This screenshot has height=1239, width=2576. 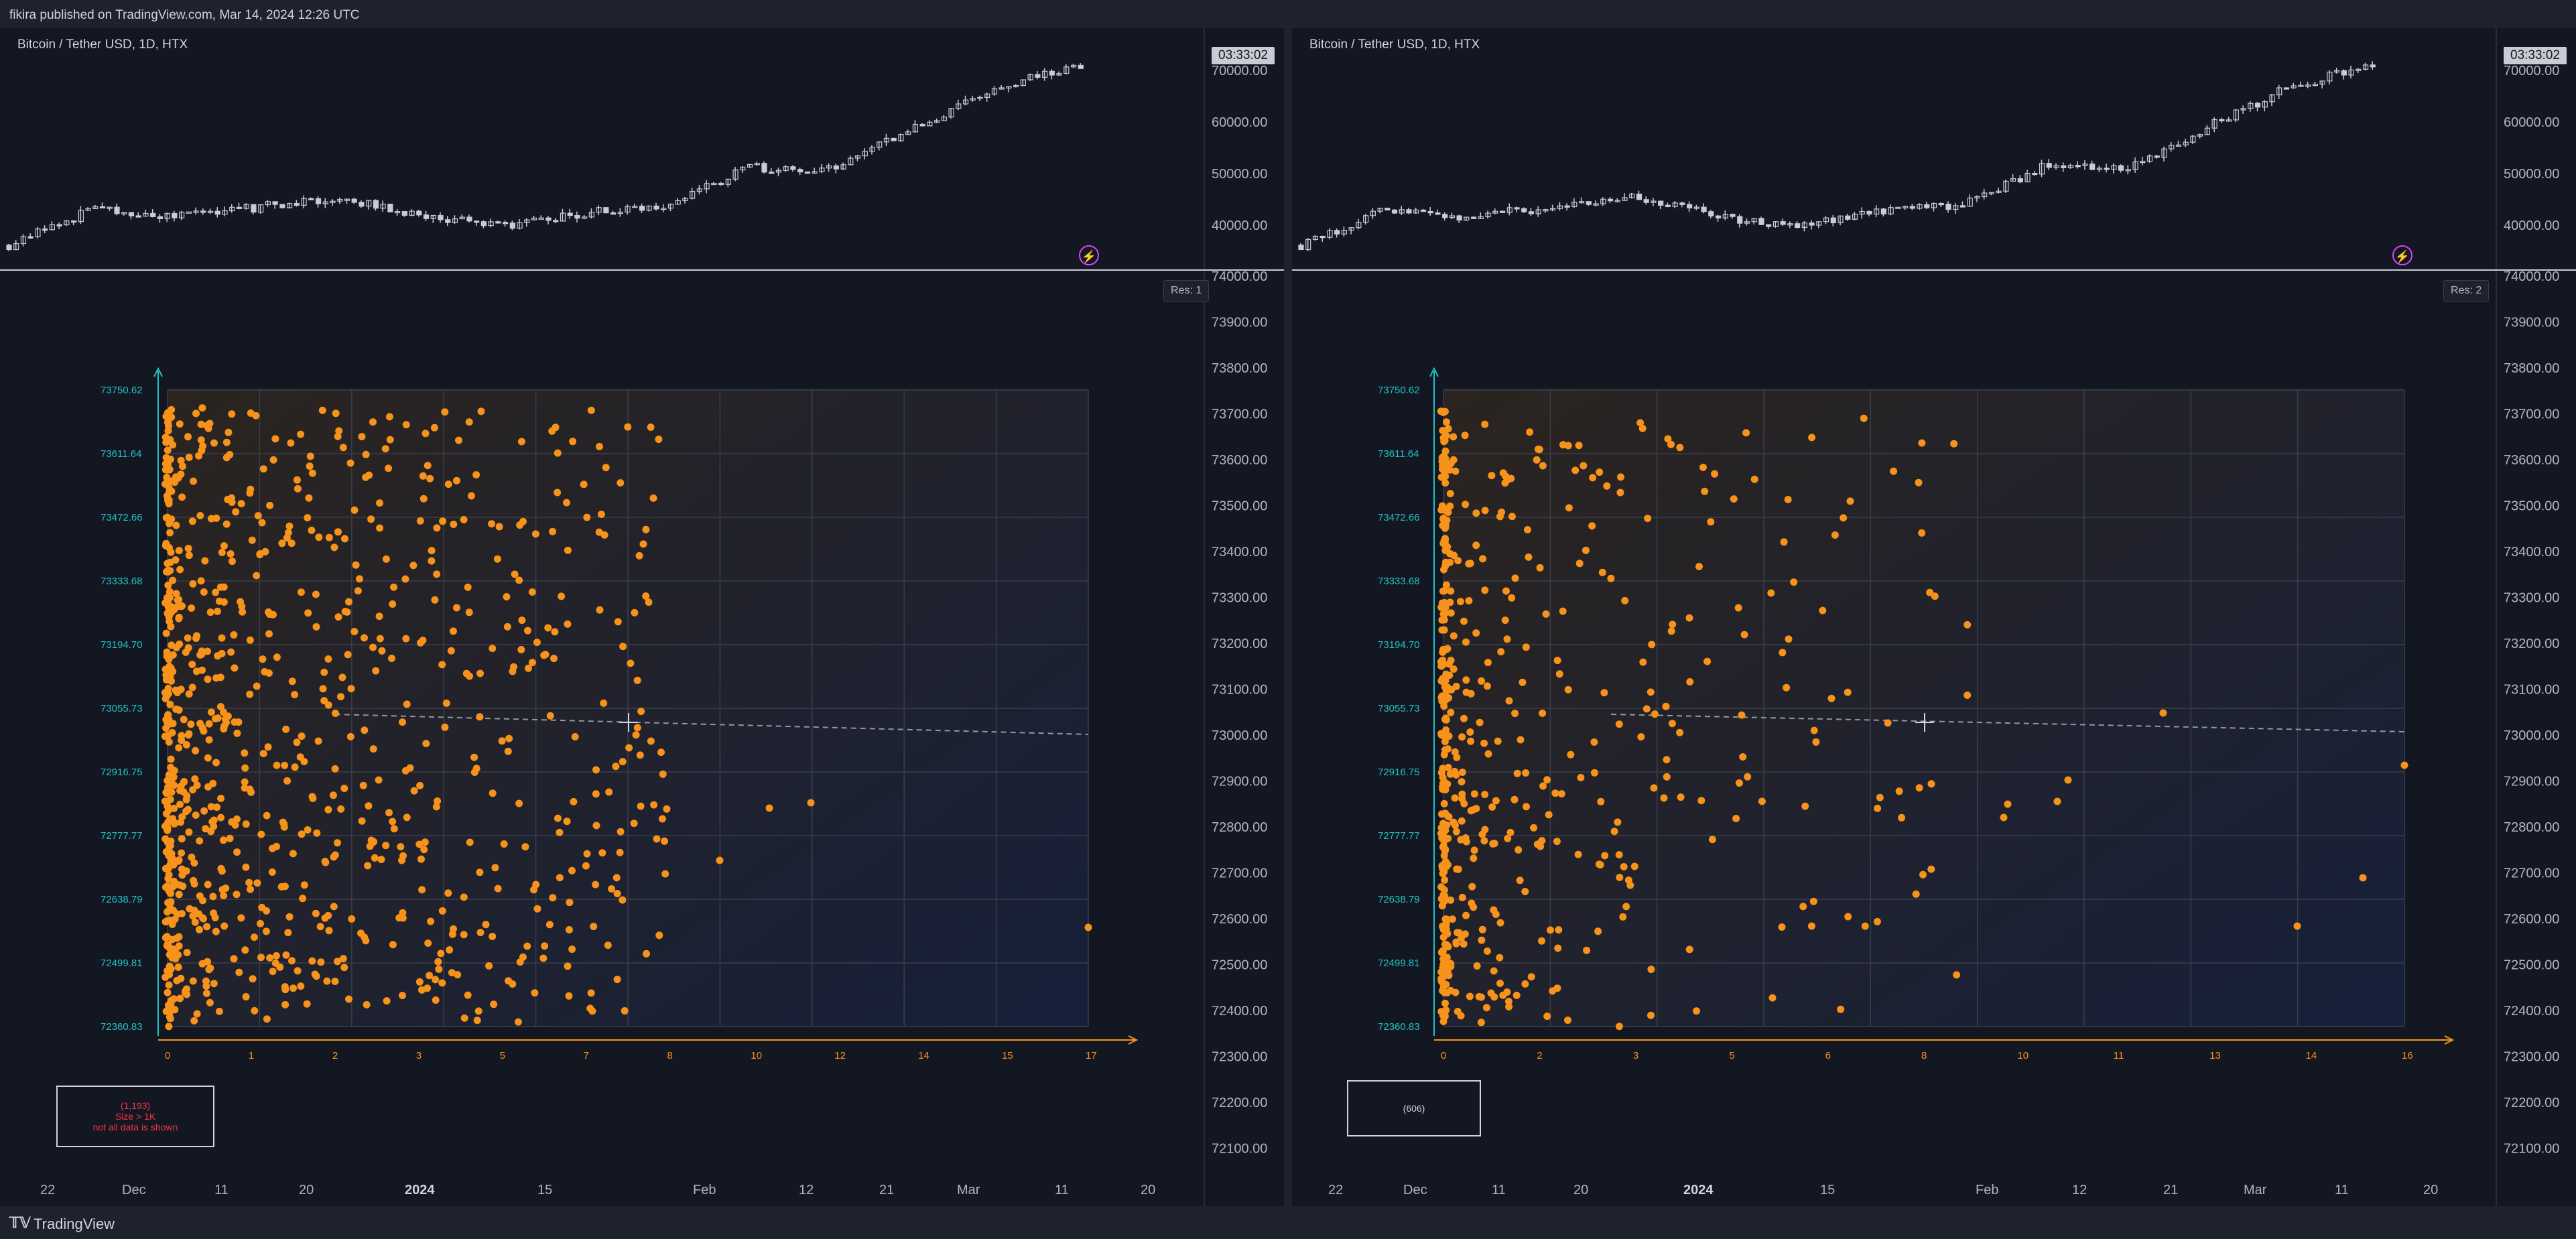 I want to click on tradingview-logo-icon: 𝕋𝕍, so click(x=20, y=1222).